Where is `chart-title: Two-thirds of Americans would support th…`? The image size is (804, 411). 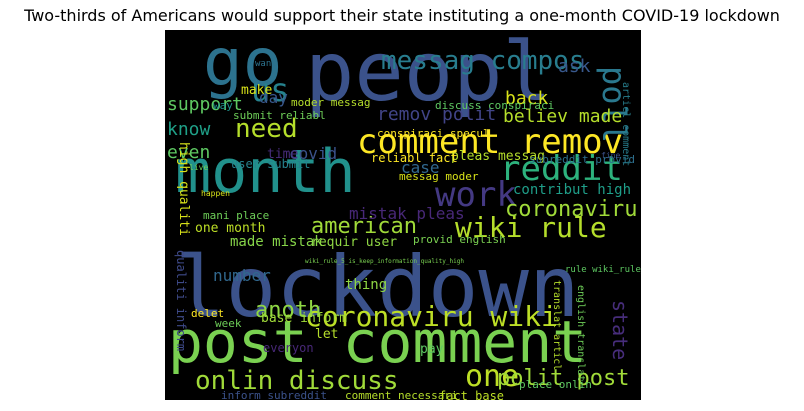 chart-title: Two-thirds of Americans would support th… is located at coordinates (402, 15).